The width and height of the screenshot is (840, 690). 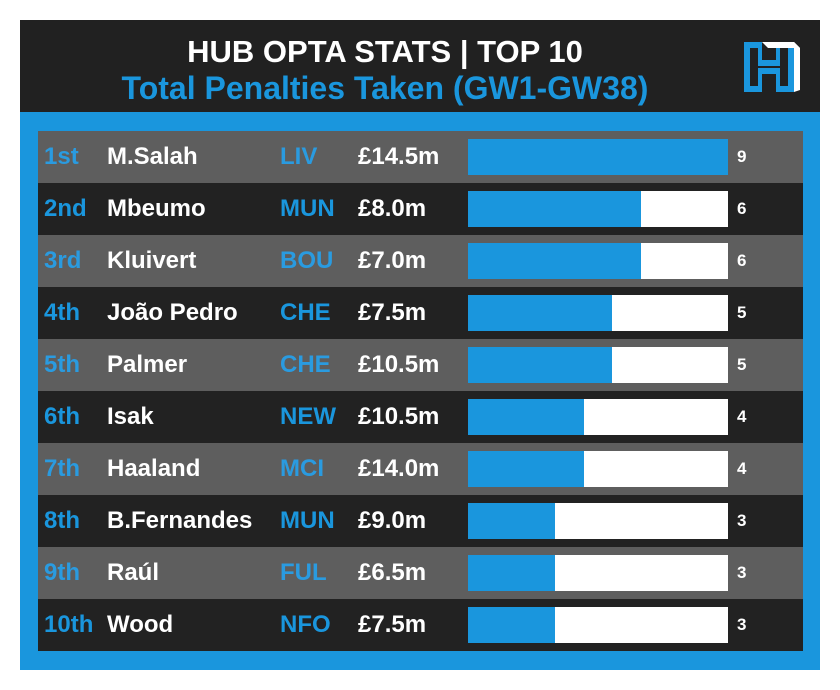 I want to click on table-row: 2nd Mbeumo MUN £8.0m 6, so click(x=420, y=209).